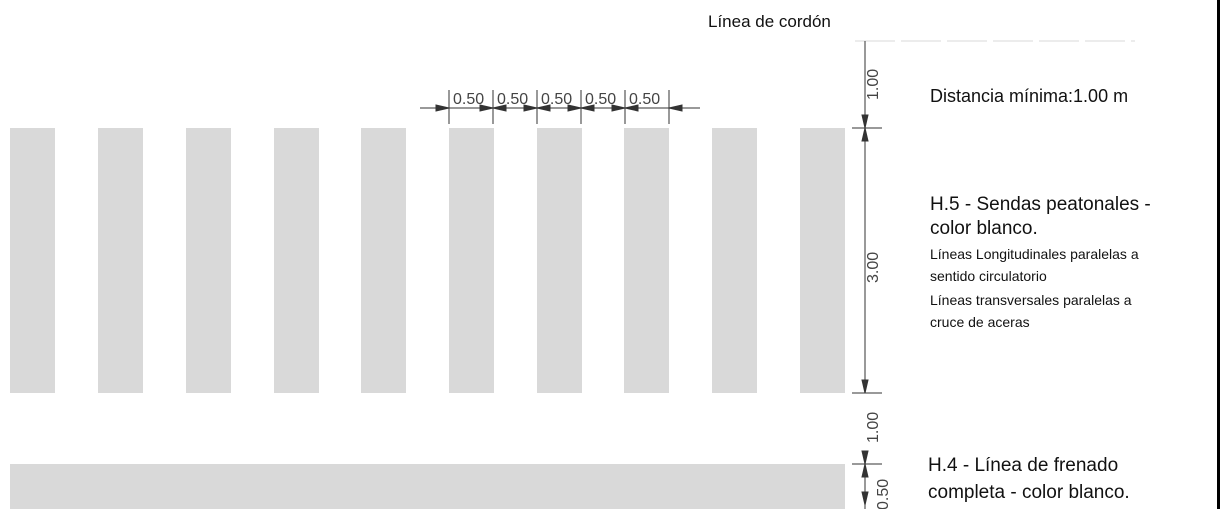 Image resolution: width=1220 pixels, height=514 pixels. What do you see at coordinates (873, 427) in the screenshot?
I see `dimension-label-bottom-gap: 1.00` at bounding box center [873, 427].